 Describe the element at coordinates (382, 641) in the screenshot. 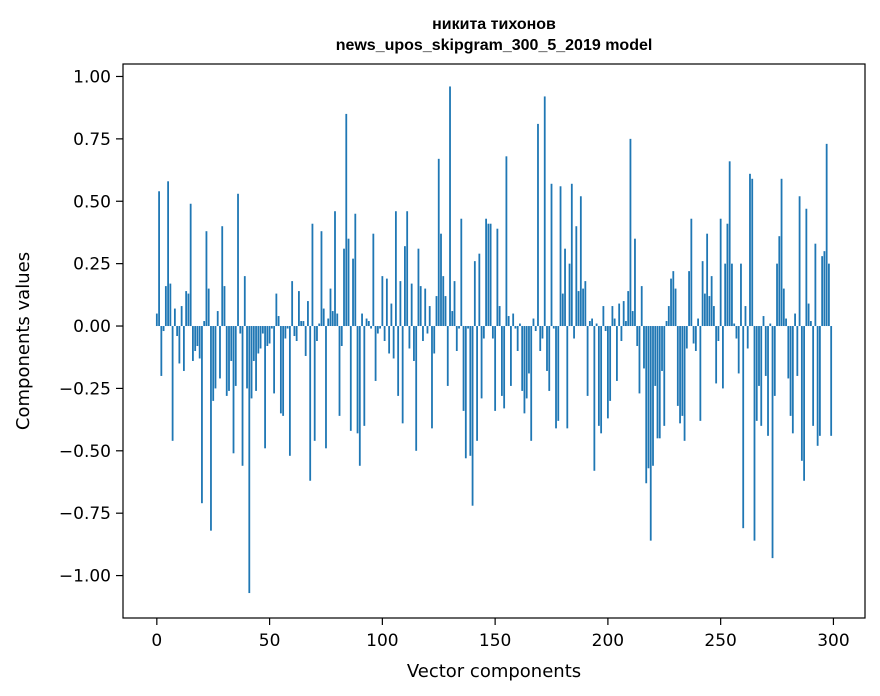

I see `x-tick-label: 100` at that location.